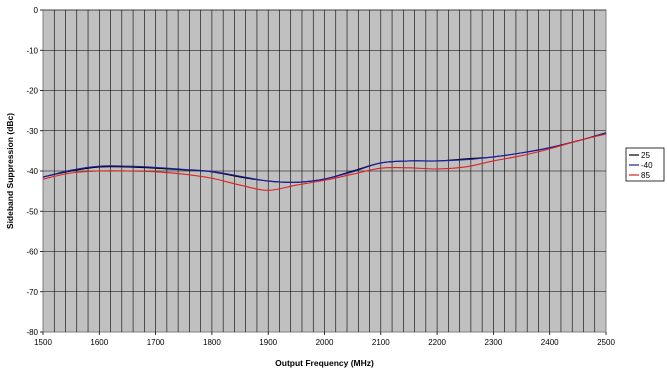 This screenshot has width=667, height=370. I want to click on y-axis-title: Sideband Suppression (dBc), so click(10, 171).